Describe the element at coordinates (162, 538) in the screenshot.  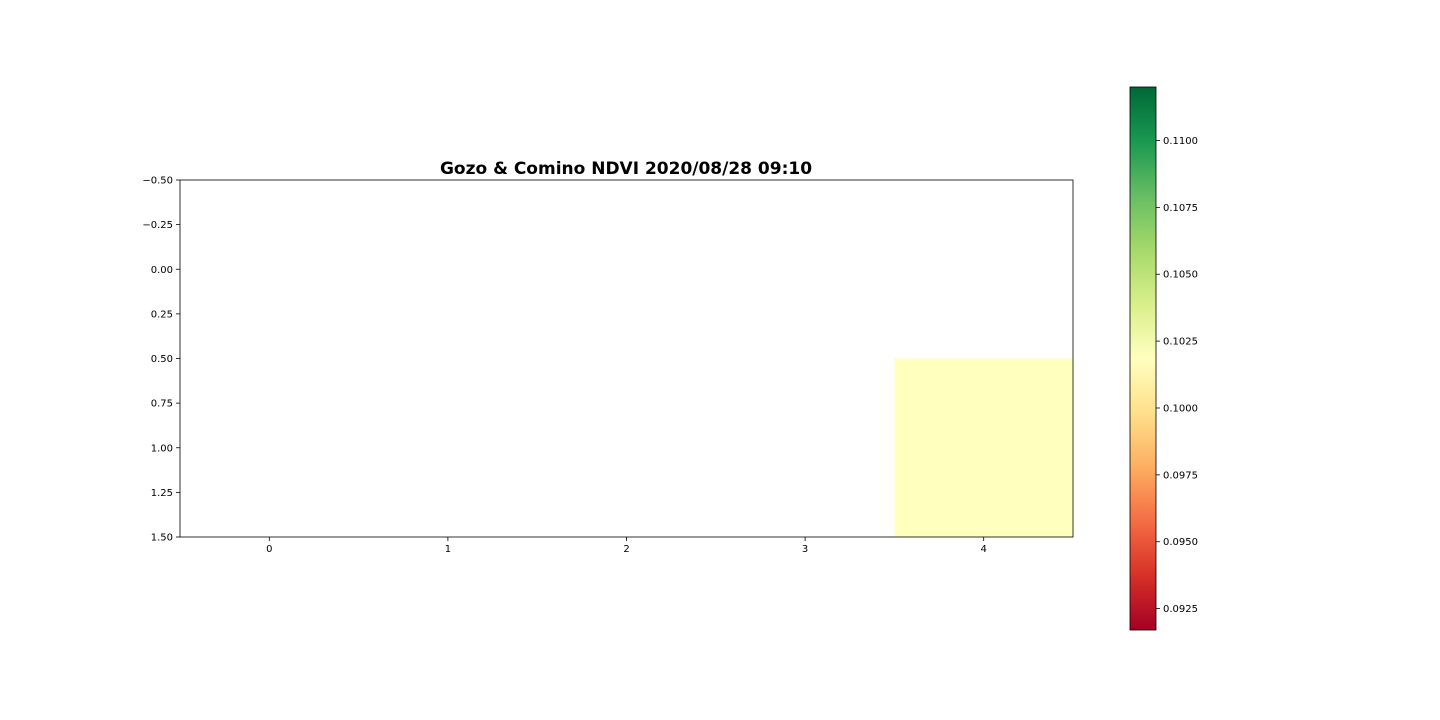
I see `y-tick-label: 1.50` at that location.